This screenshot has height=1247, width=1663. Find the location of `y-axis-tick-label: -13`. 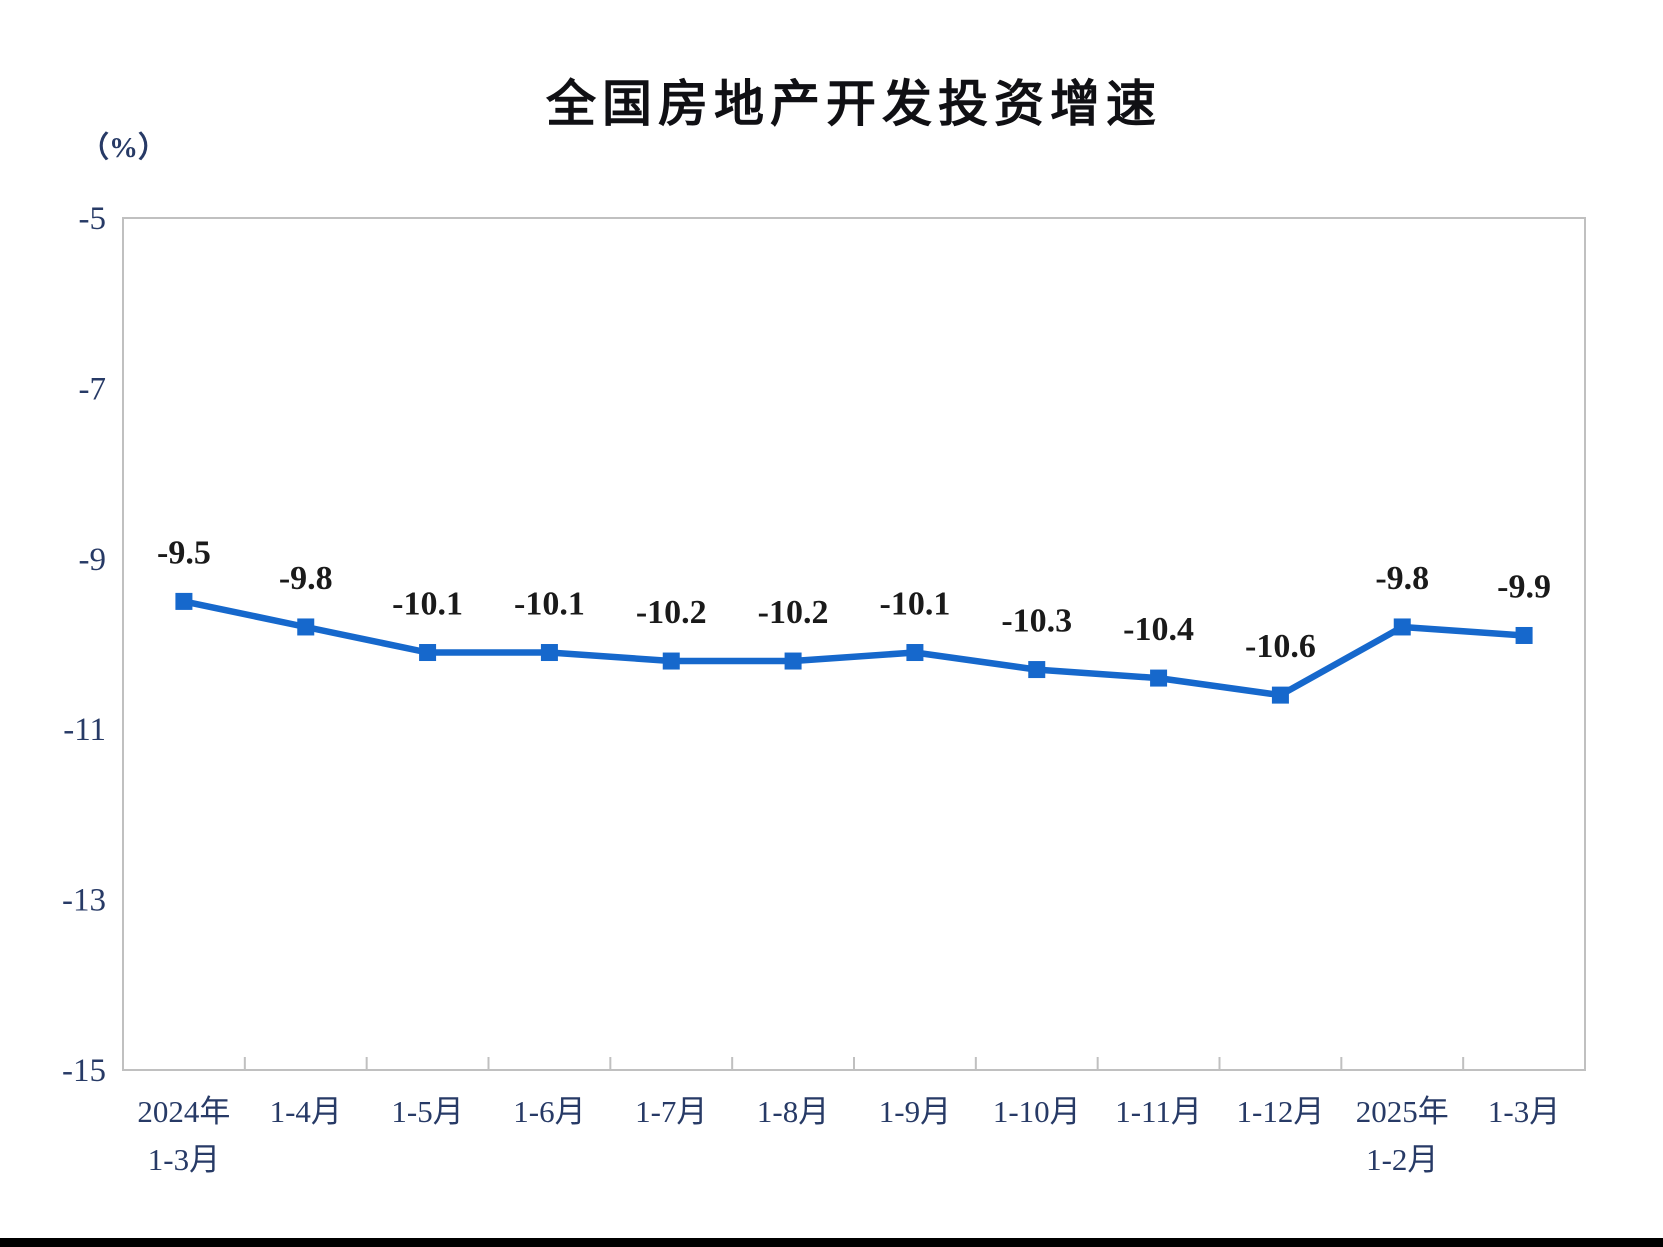

y-axis-tick-label: -13 is located at coordinates (84, 901).